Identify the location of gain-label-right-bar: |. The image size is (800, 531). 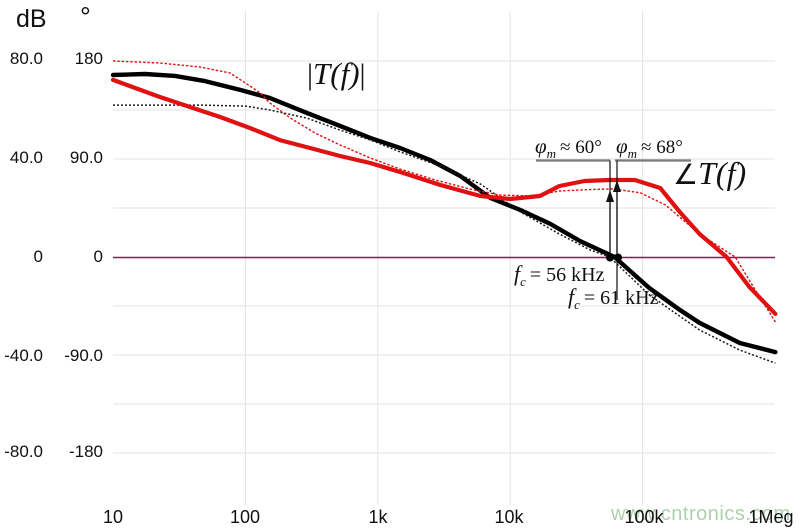
(362, 74).